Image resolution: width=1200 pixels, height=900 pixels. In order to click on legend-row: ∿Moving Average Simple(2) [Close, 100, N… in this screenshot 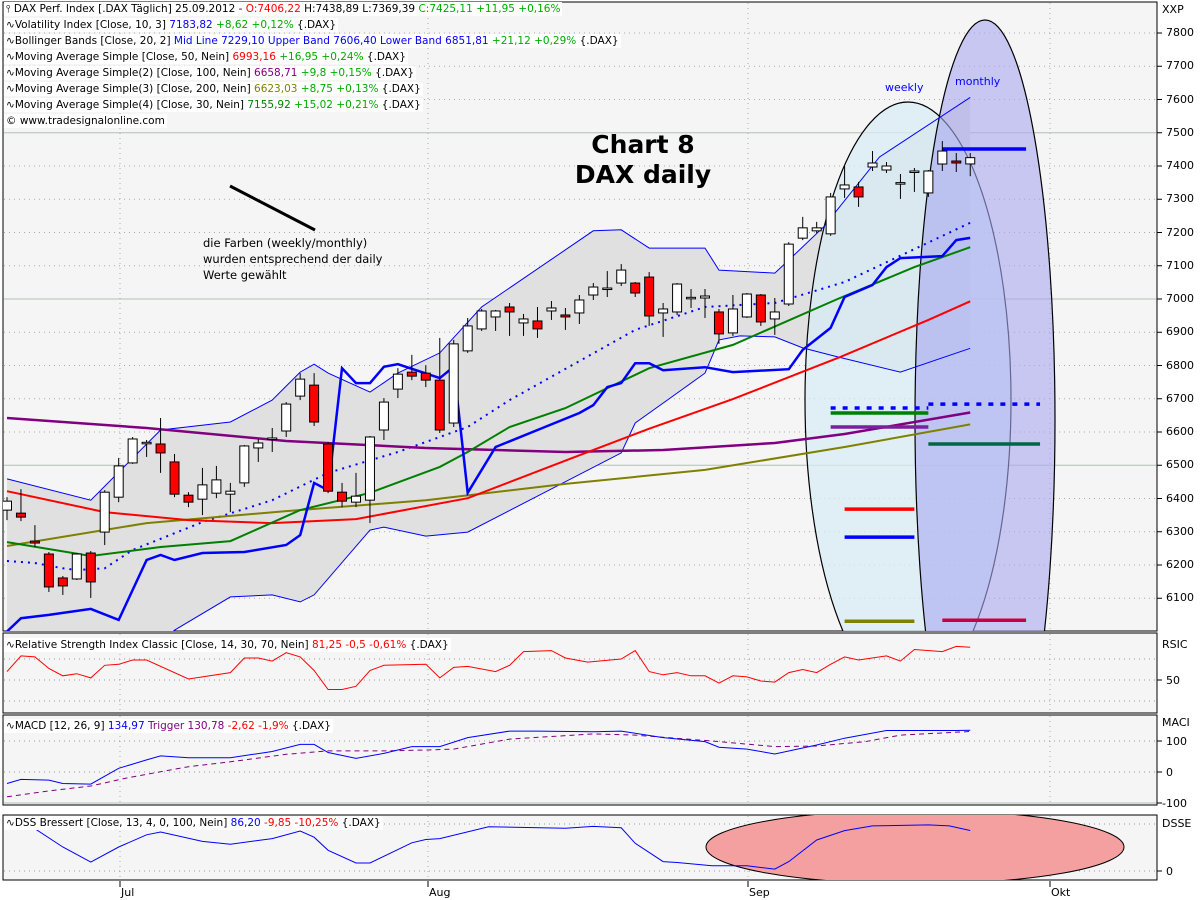, I will do `click(210, 73)`.